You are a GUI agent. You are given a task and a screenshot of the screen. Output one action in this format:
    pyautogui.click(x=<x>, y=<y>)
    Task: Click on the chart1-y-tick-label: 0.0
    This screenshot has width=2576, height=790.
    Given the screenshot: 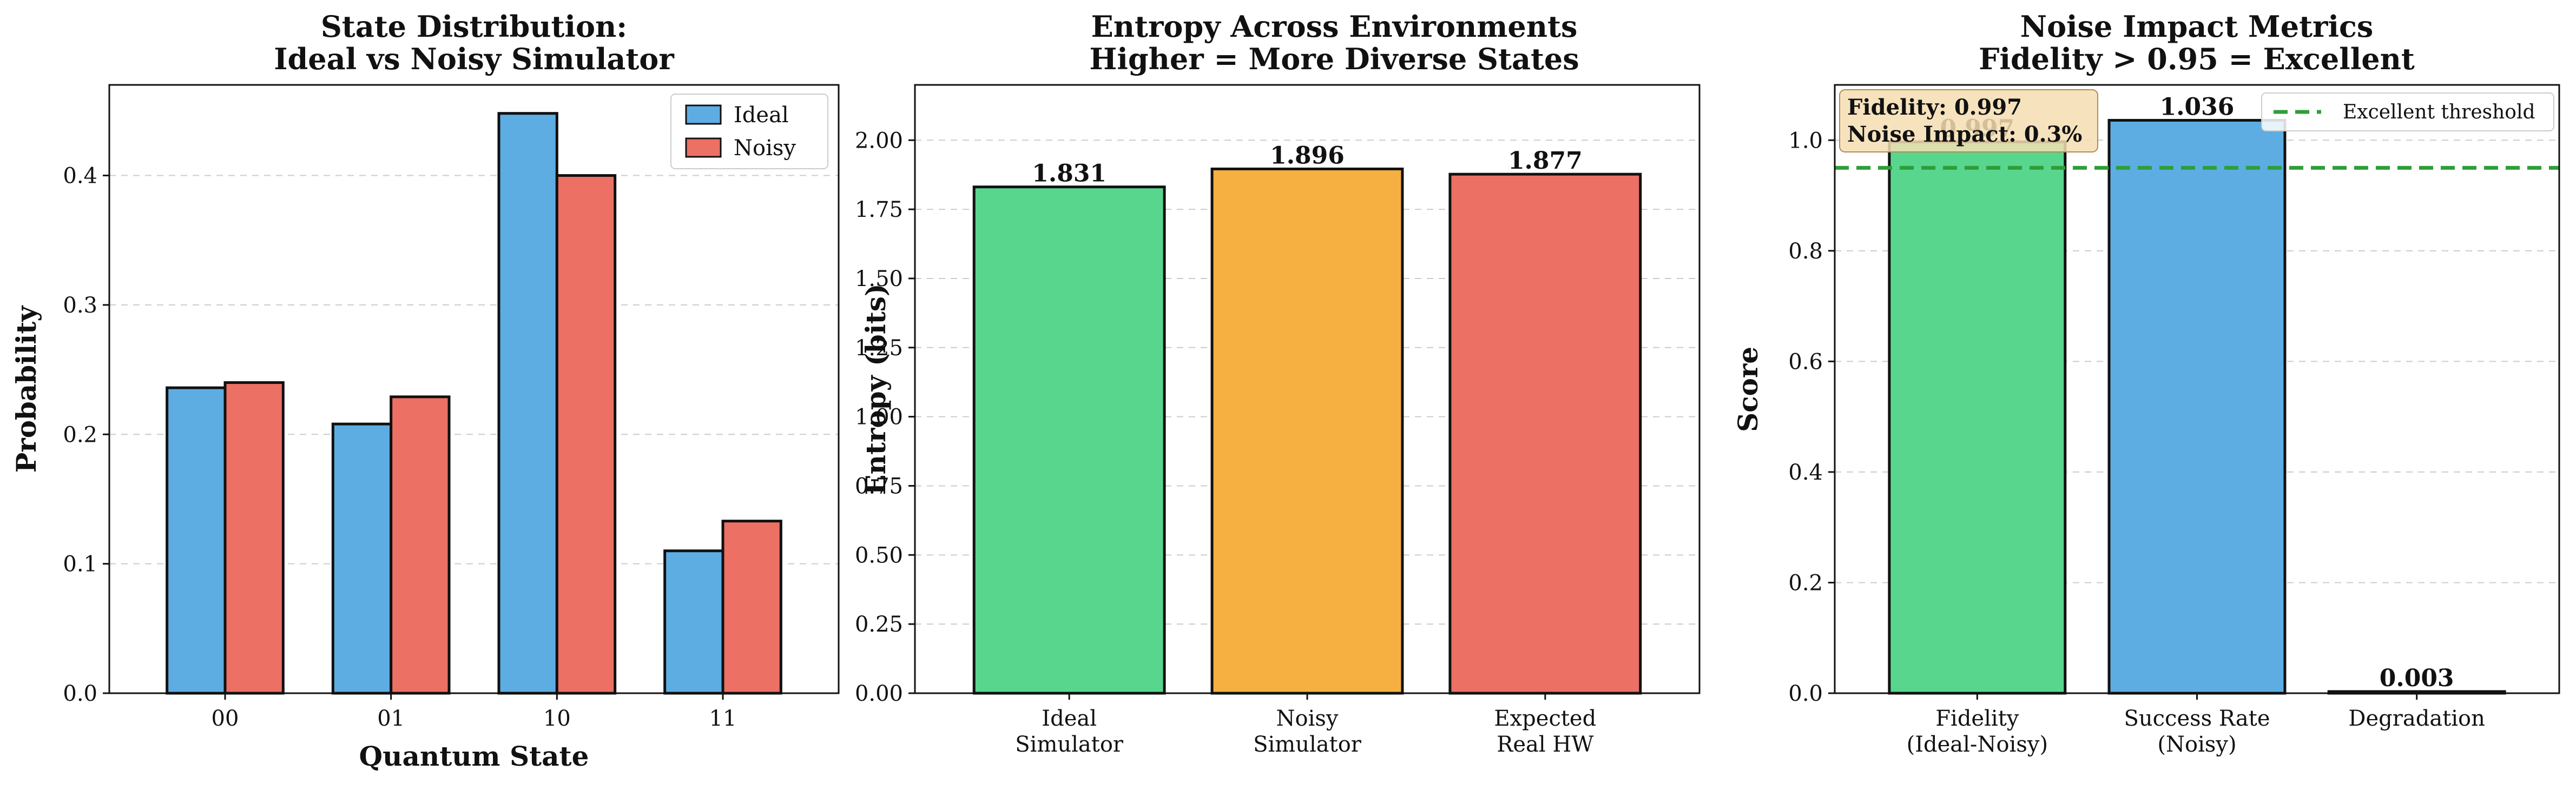 What is the action you would take?
    pyautogui.click(x=80, y=693)
    